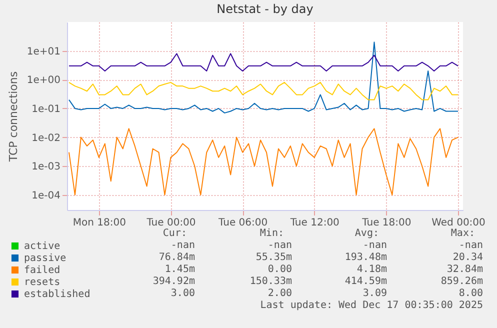 This screenshot has width=497, height=328. I want to click on text: 76.84m, so click(176, 258).